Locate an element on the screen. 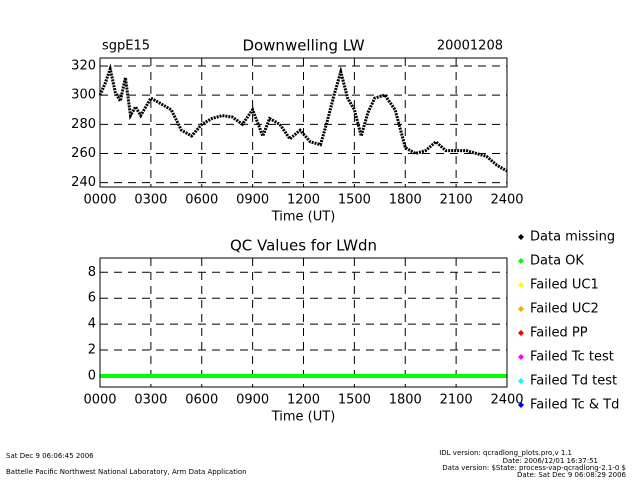 The height and width of the screenshot is (480, 640). y-tick-label: 300 is located at coordinates (83, 95).